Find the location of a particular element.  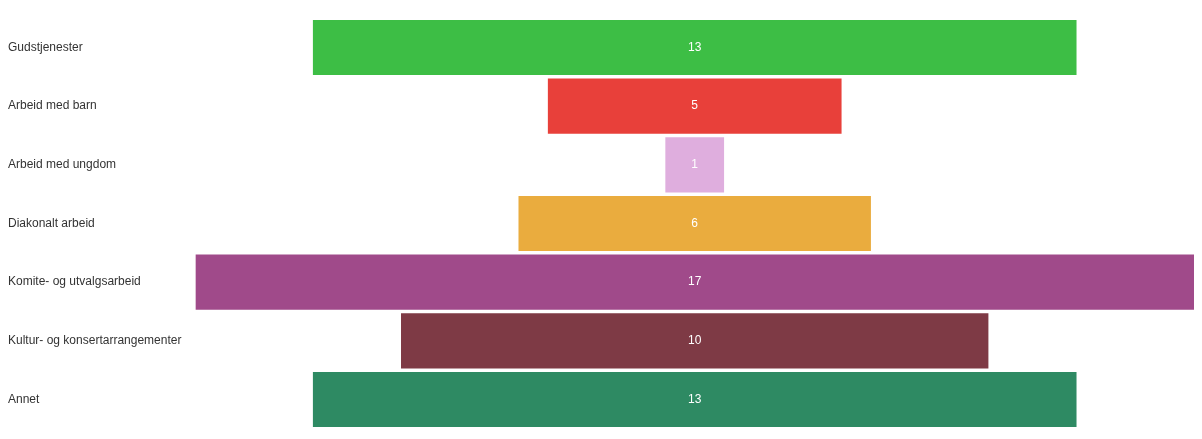

category-label: Komite- og utvalgsarbeid is located at coordinates (74, 281).